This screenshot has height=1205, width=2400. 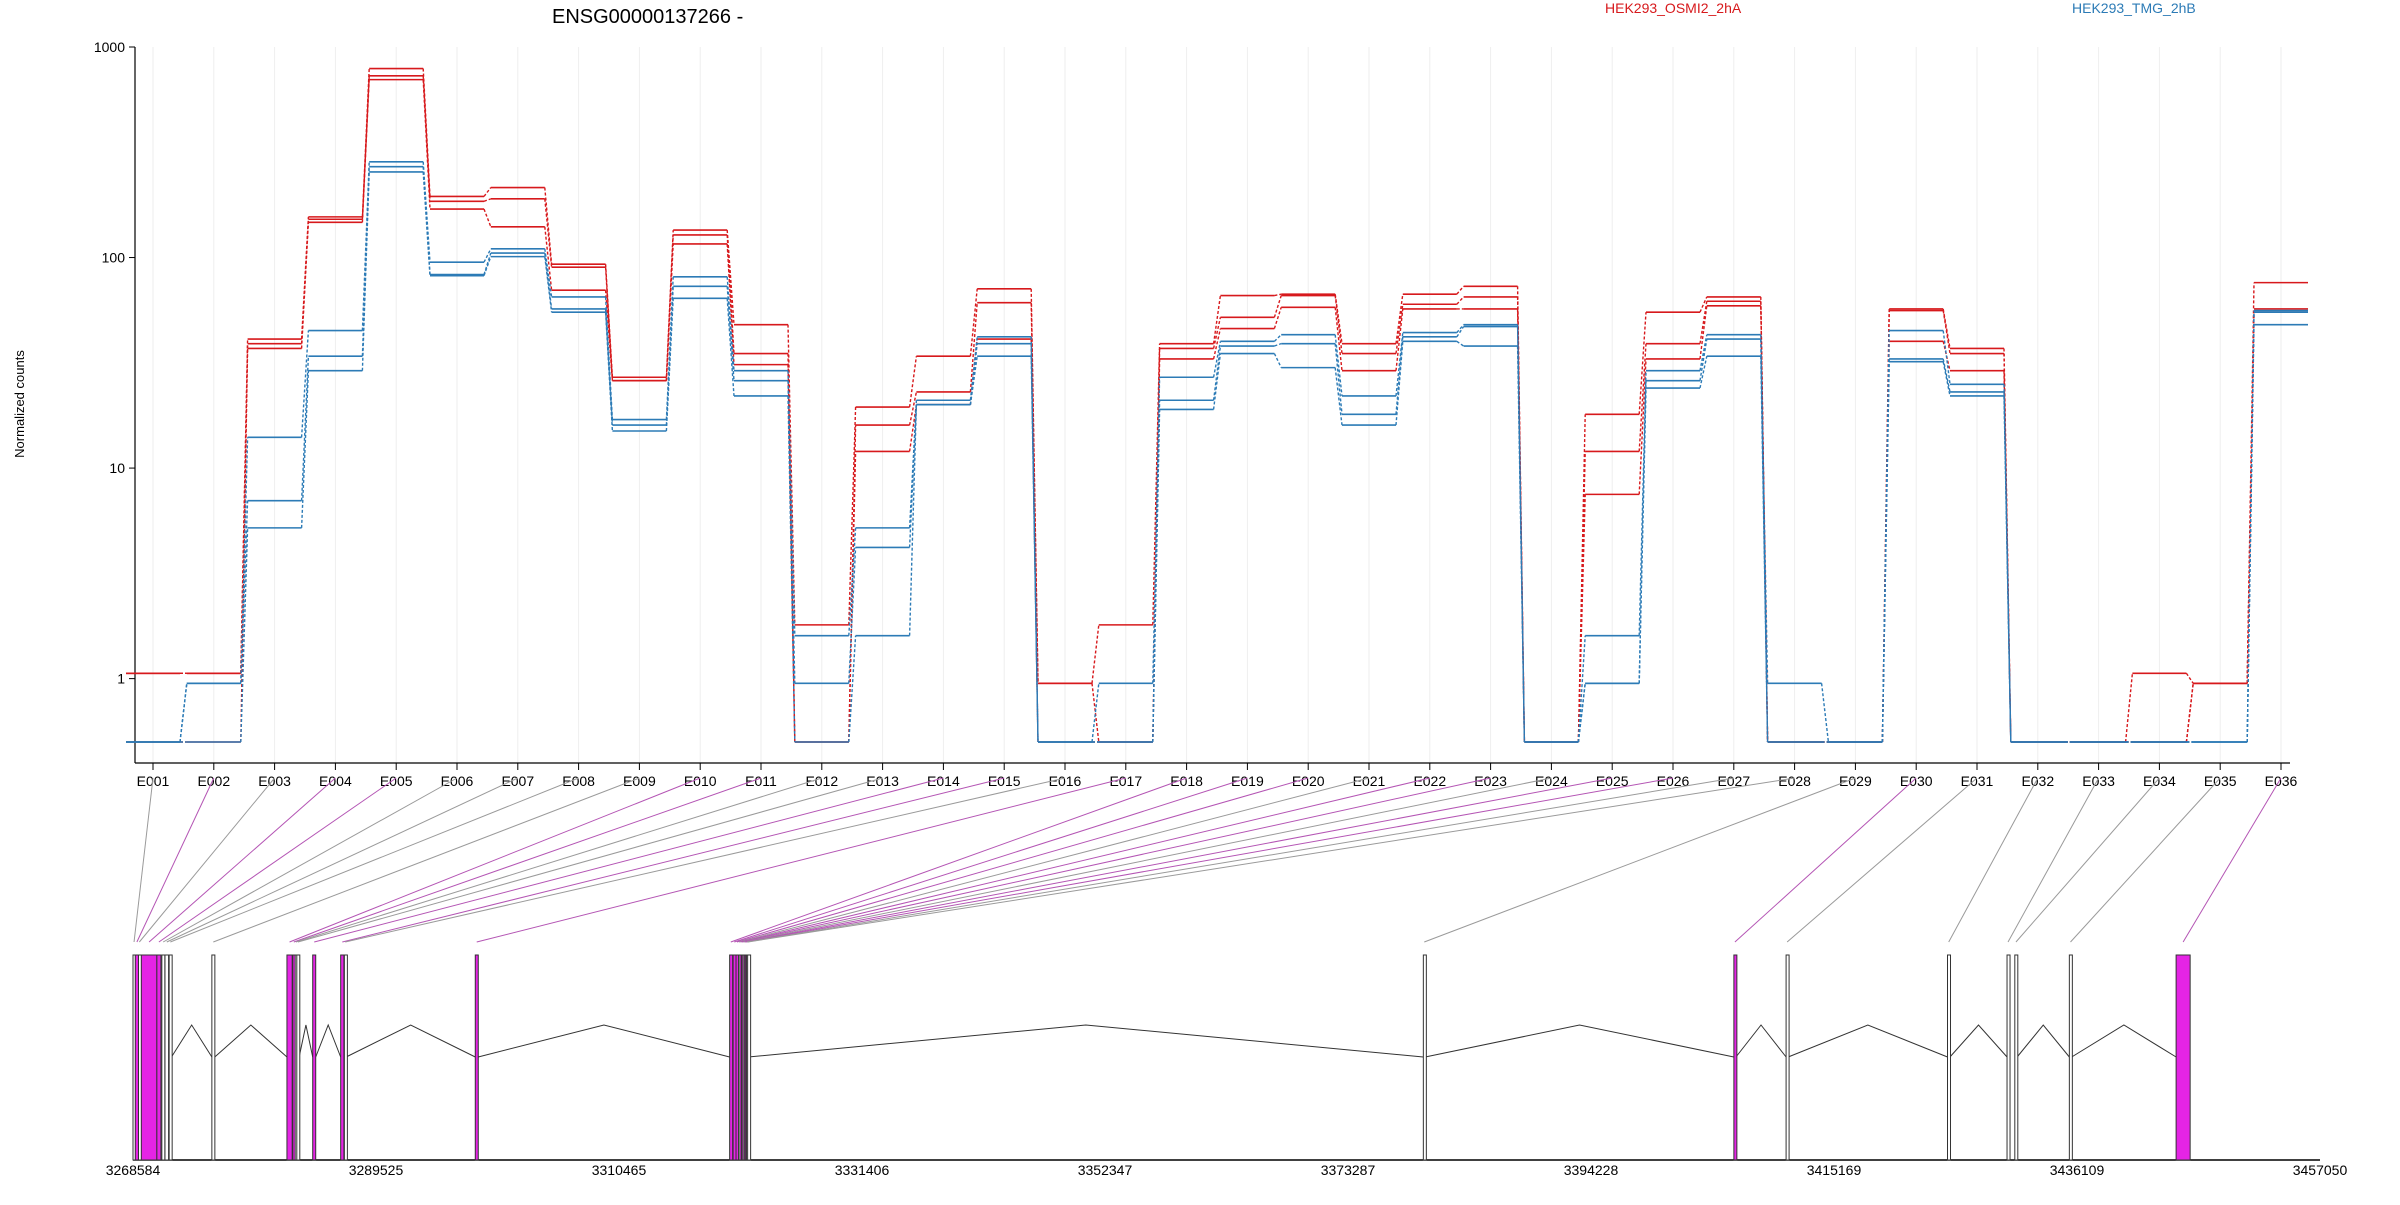 I want to click on x-tick-label: E032, so click(x=2037, y=781).